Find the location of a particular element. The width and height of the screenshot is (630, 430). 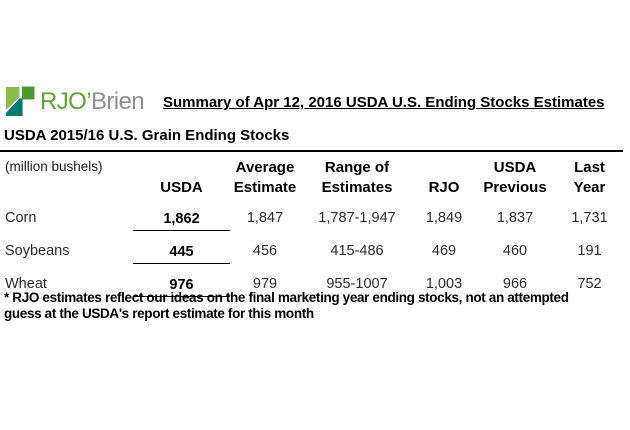

col-average-estimate-line1: Average is located at coordinates (265, 167).